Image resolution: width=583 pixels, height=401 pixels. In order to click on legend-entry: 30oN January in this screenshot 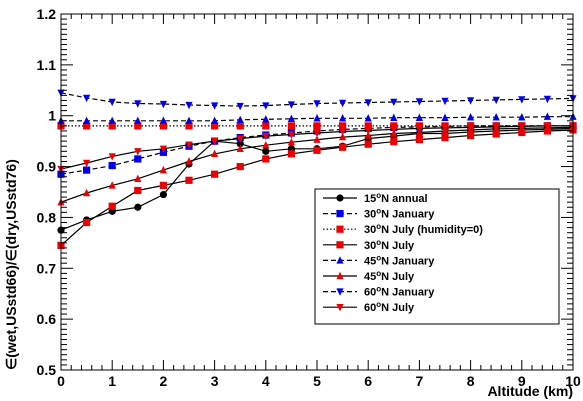, I will do `click(379, 214)`.